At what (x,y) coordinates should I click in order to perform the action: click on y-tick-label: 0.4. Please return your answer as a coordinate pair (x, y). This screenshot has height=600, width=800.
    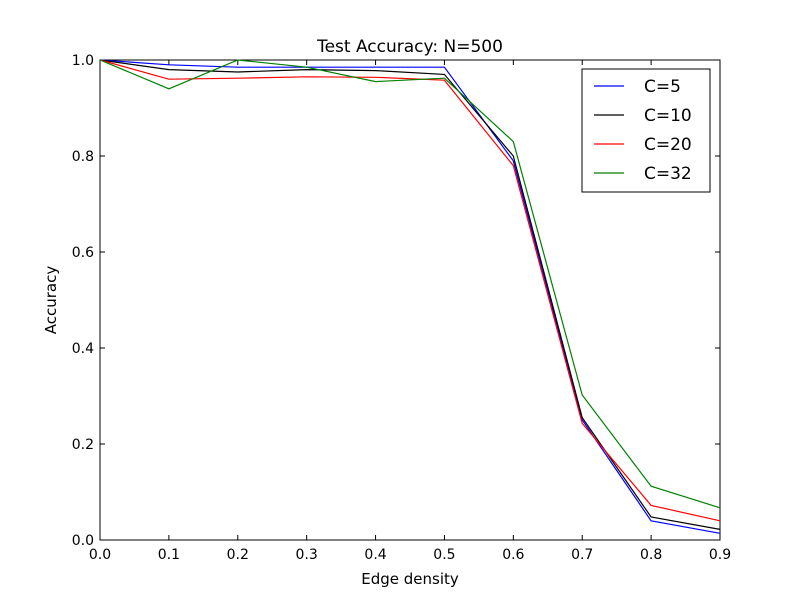
    Looking at the image, I should click on (83, 349).